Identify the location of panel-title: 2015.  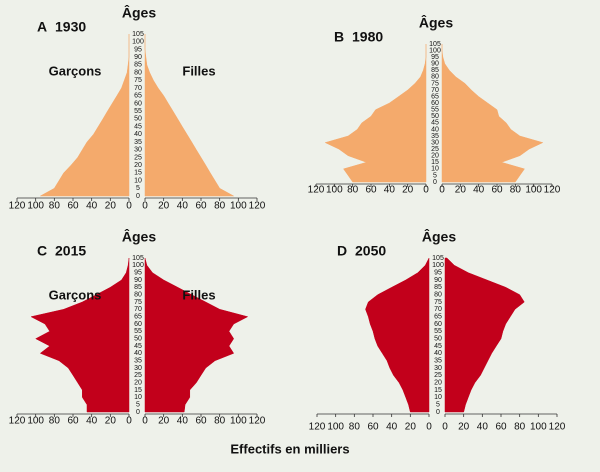
(70, 251).